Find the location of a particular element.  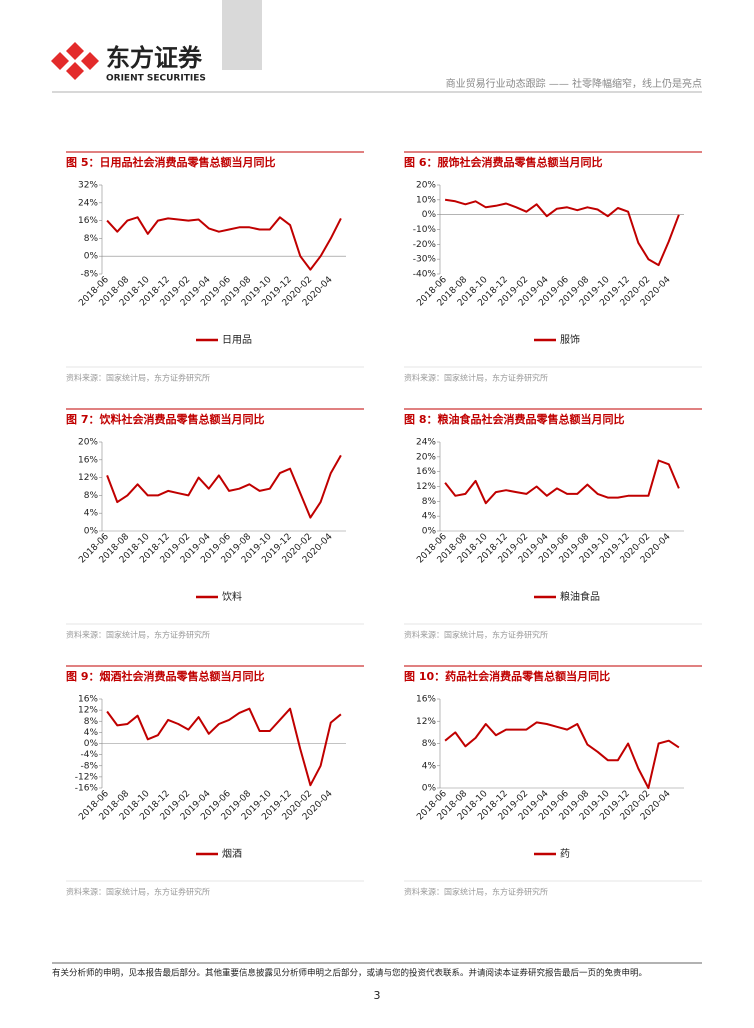

legend-label: 服饰 is located at coordinates (570, 339).